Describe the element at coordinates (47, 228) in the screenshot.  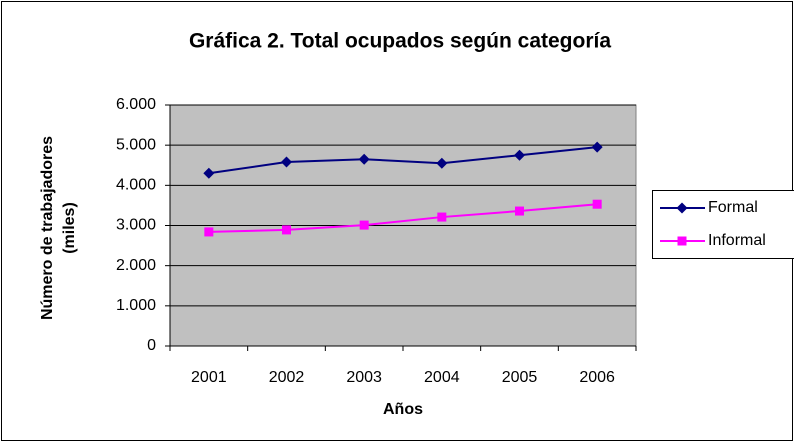
I see `y-axis-label: Número de trabajadores` at that location.